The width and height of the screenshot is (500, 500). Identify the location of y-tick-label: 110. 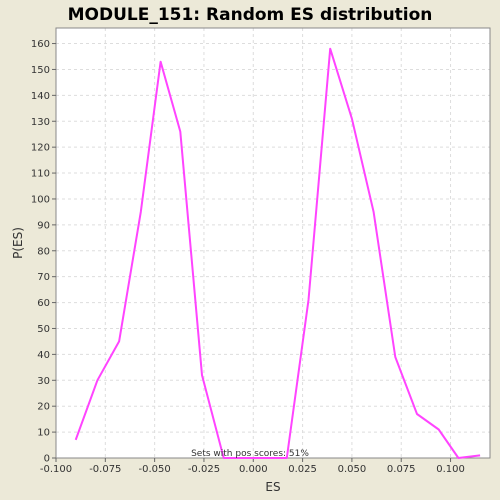
(40, 174).